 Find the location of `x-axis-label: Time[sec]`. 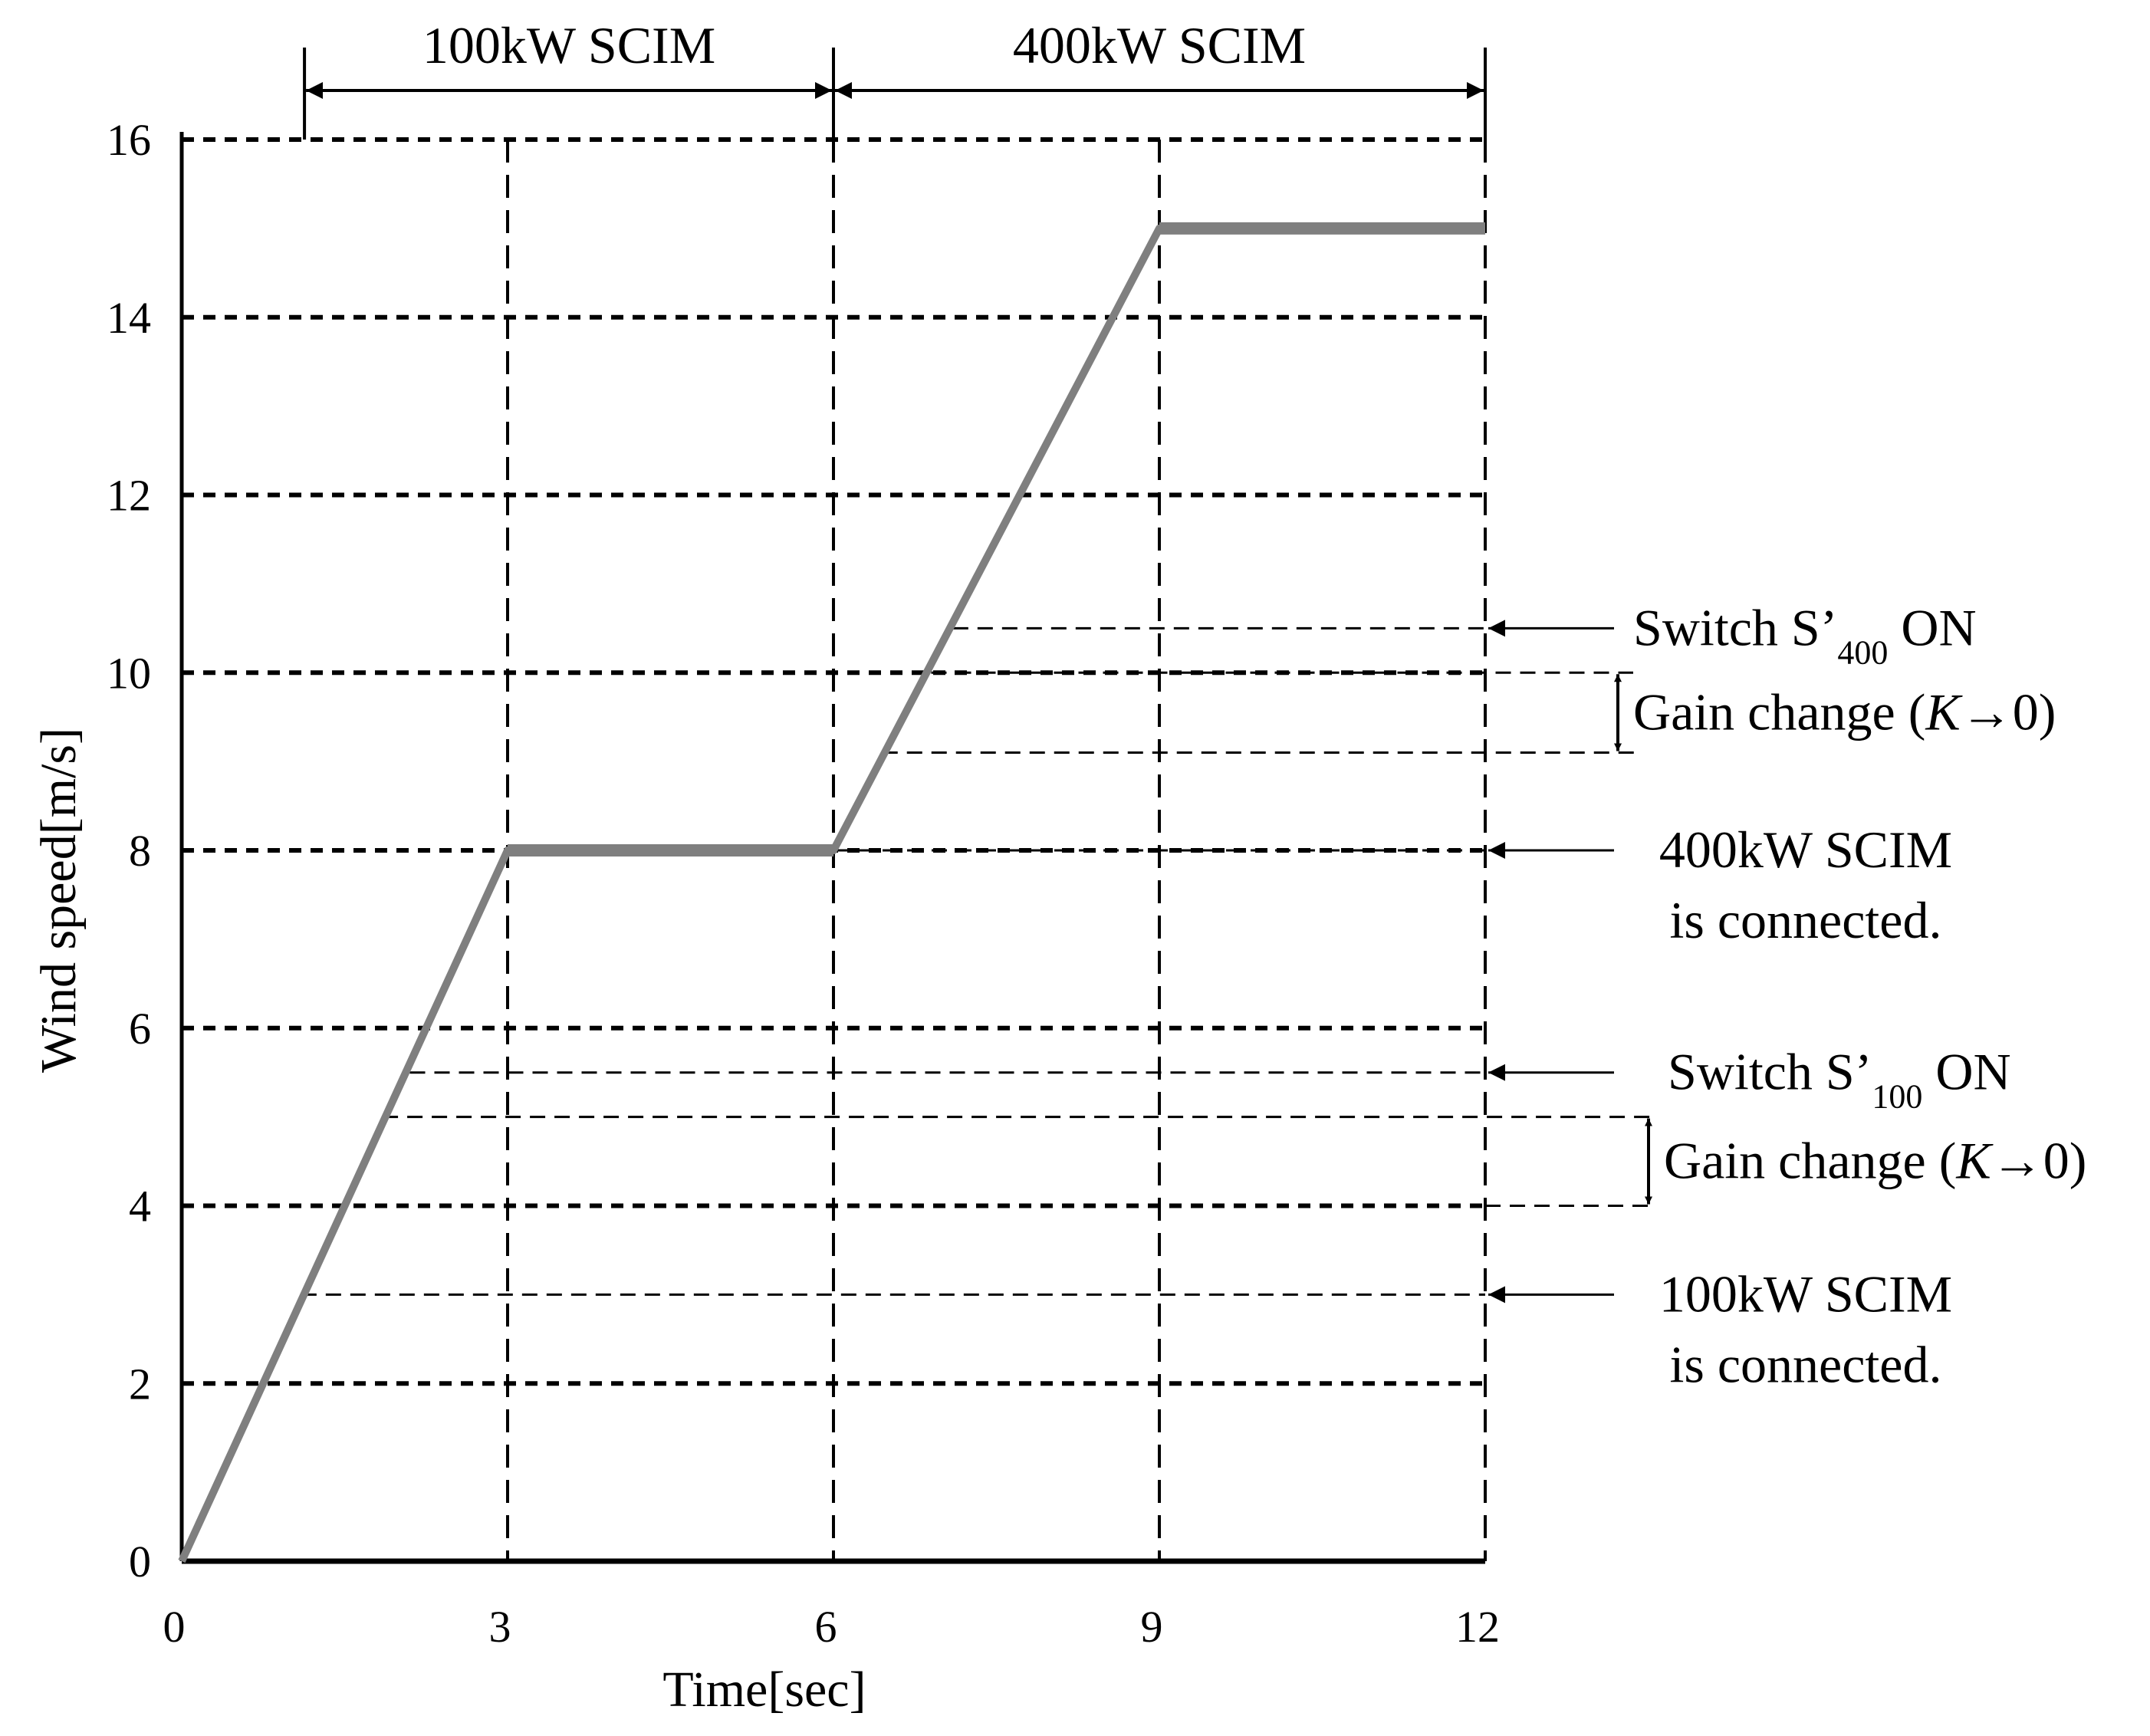

x-axis-label: Time[sec] is located at coordinates (764, 1690).